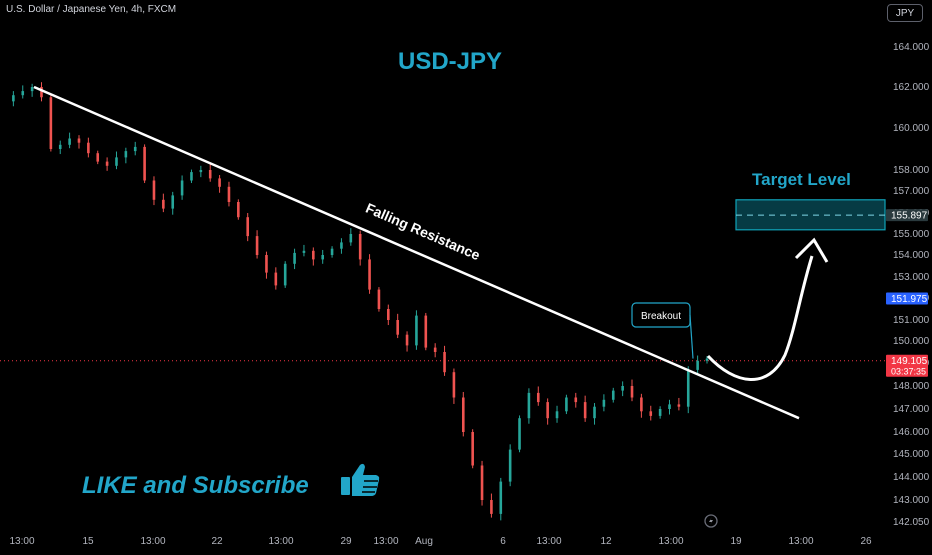 This screenshot has width=932, height=555. Describe the element at coordinates (911, 47) in the screenshot. I see `price-tick-label: 164.000` at that location.